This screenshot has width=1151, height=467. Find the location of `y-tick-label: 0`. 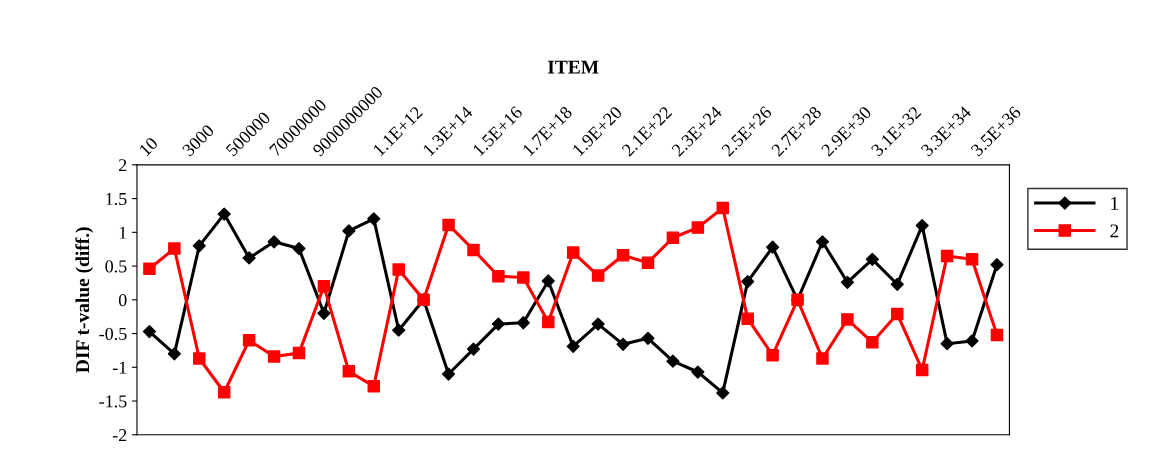

y-tick-label: 0 is located at coordinates (122, 300).